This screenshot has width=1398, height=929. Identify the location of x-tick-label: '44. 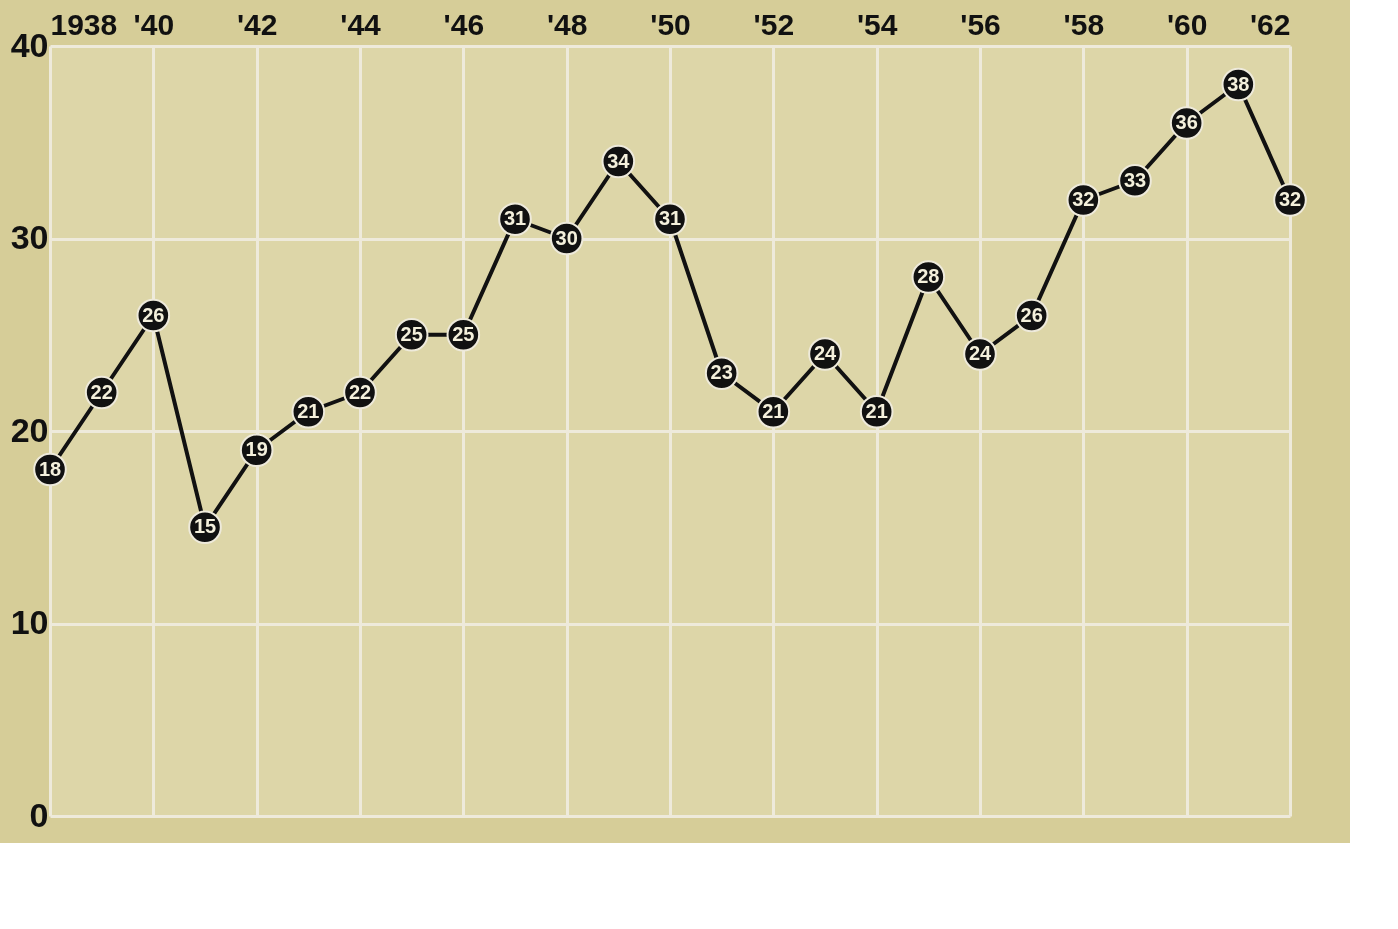
(361, 24).